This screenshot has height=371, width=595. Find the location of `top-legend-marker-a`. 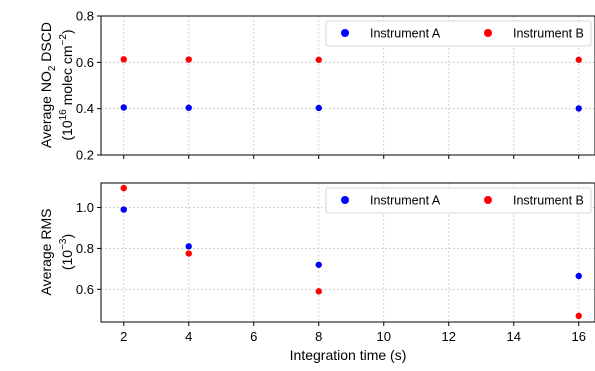

top-legend-marker-a is located at coordinates (345, 33).